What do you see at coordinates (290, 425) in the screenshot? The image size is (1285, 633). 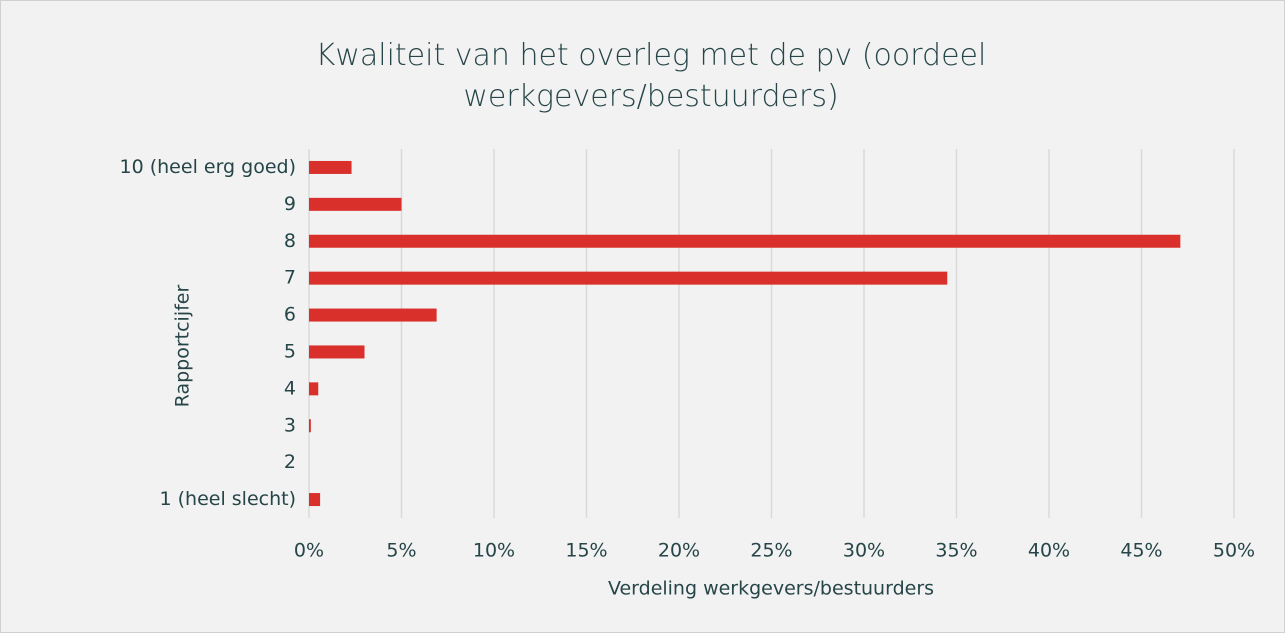 I see `y-tick-label: 3` at bounding box center [290, 425].